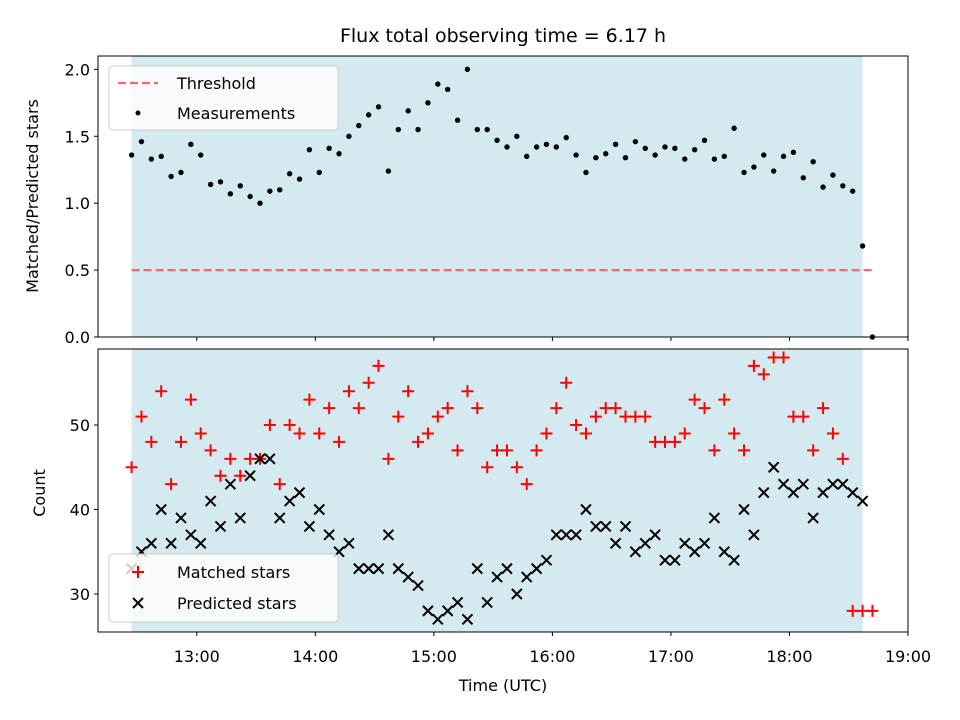  What do you see at coordinates (138, 603) in the screenshot?
I see `legend-predicted-swatch` at bounding box center [138, 603].